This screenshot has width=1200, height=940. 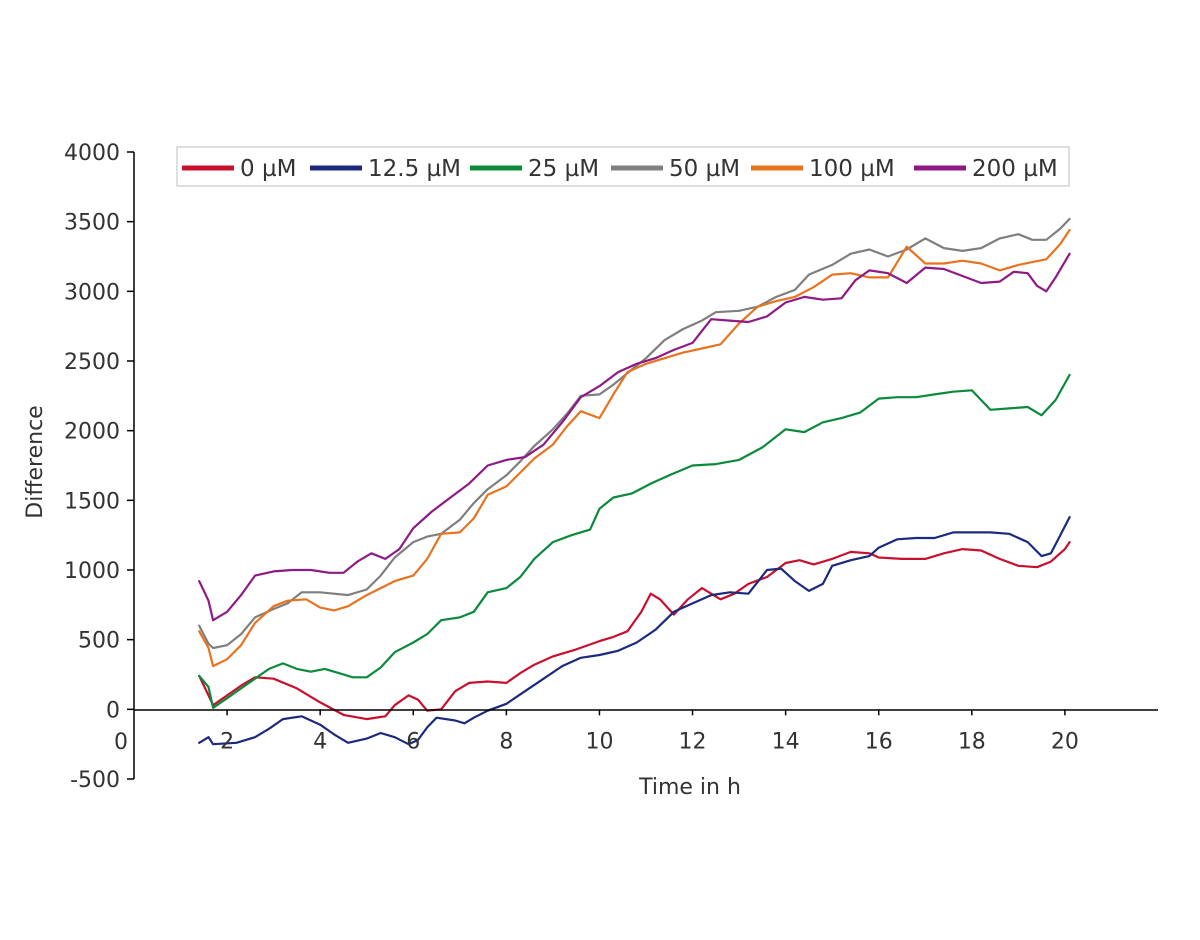 I want to click on y-tick-label: 2500, so click(x=92, y=362).